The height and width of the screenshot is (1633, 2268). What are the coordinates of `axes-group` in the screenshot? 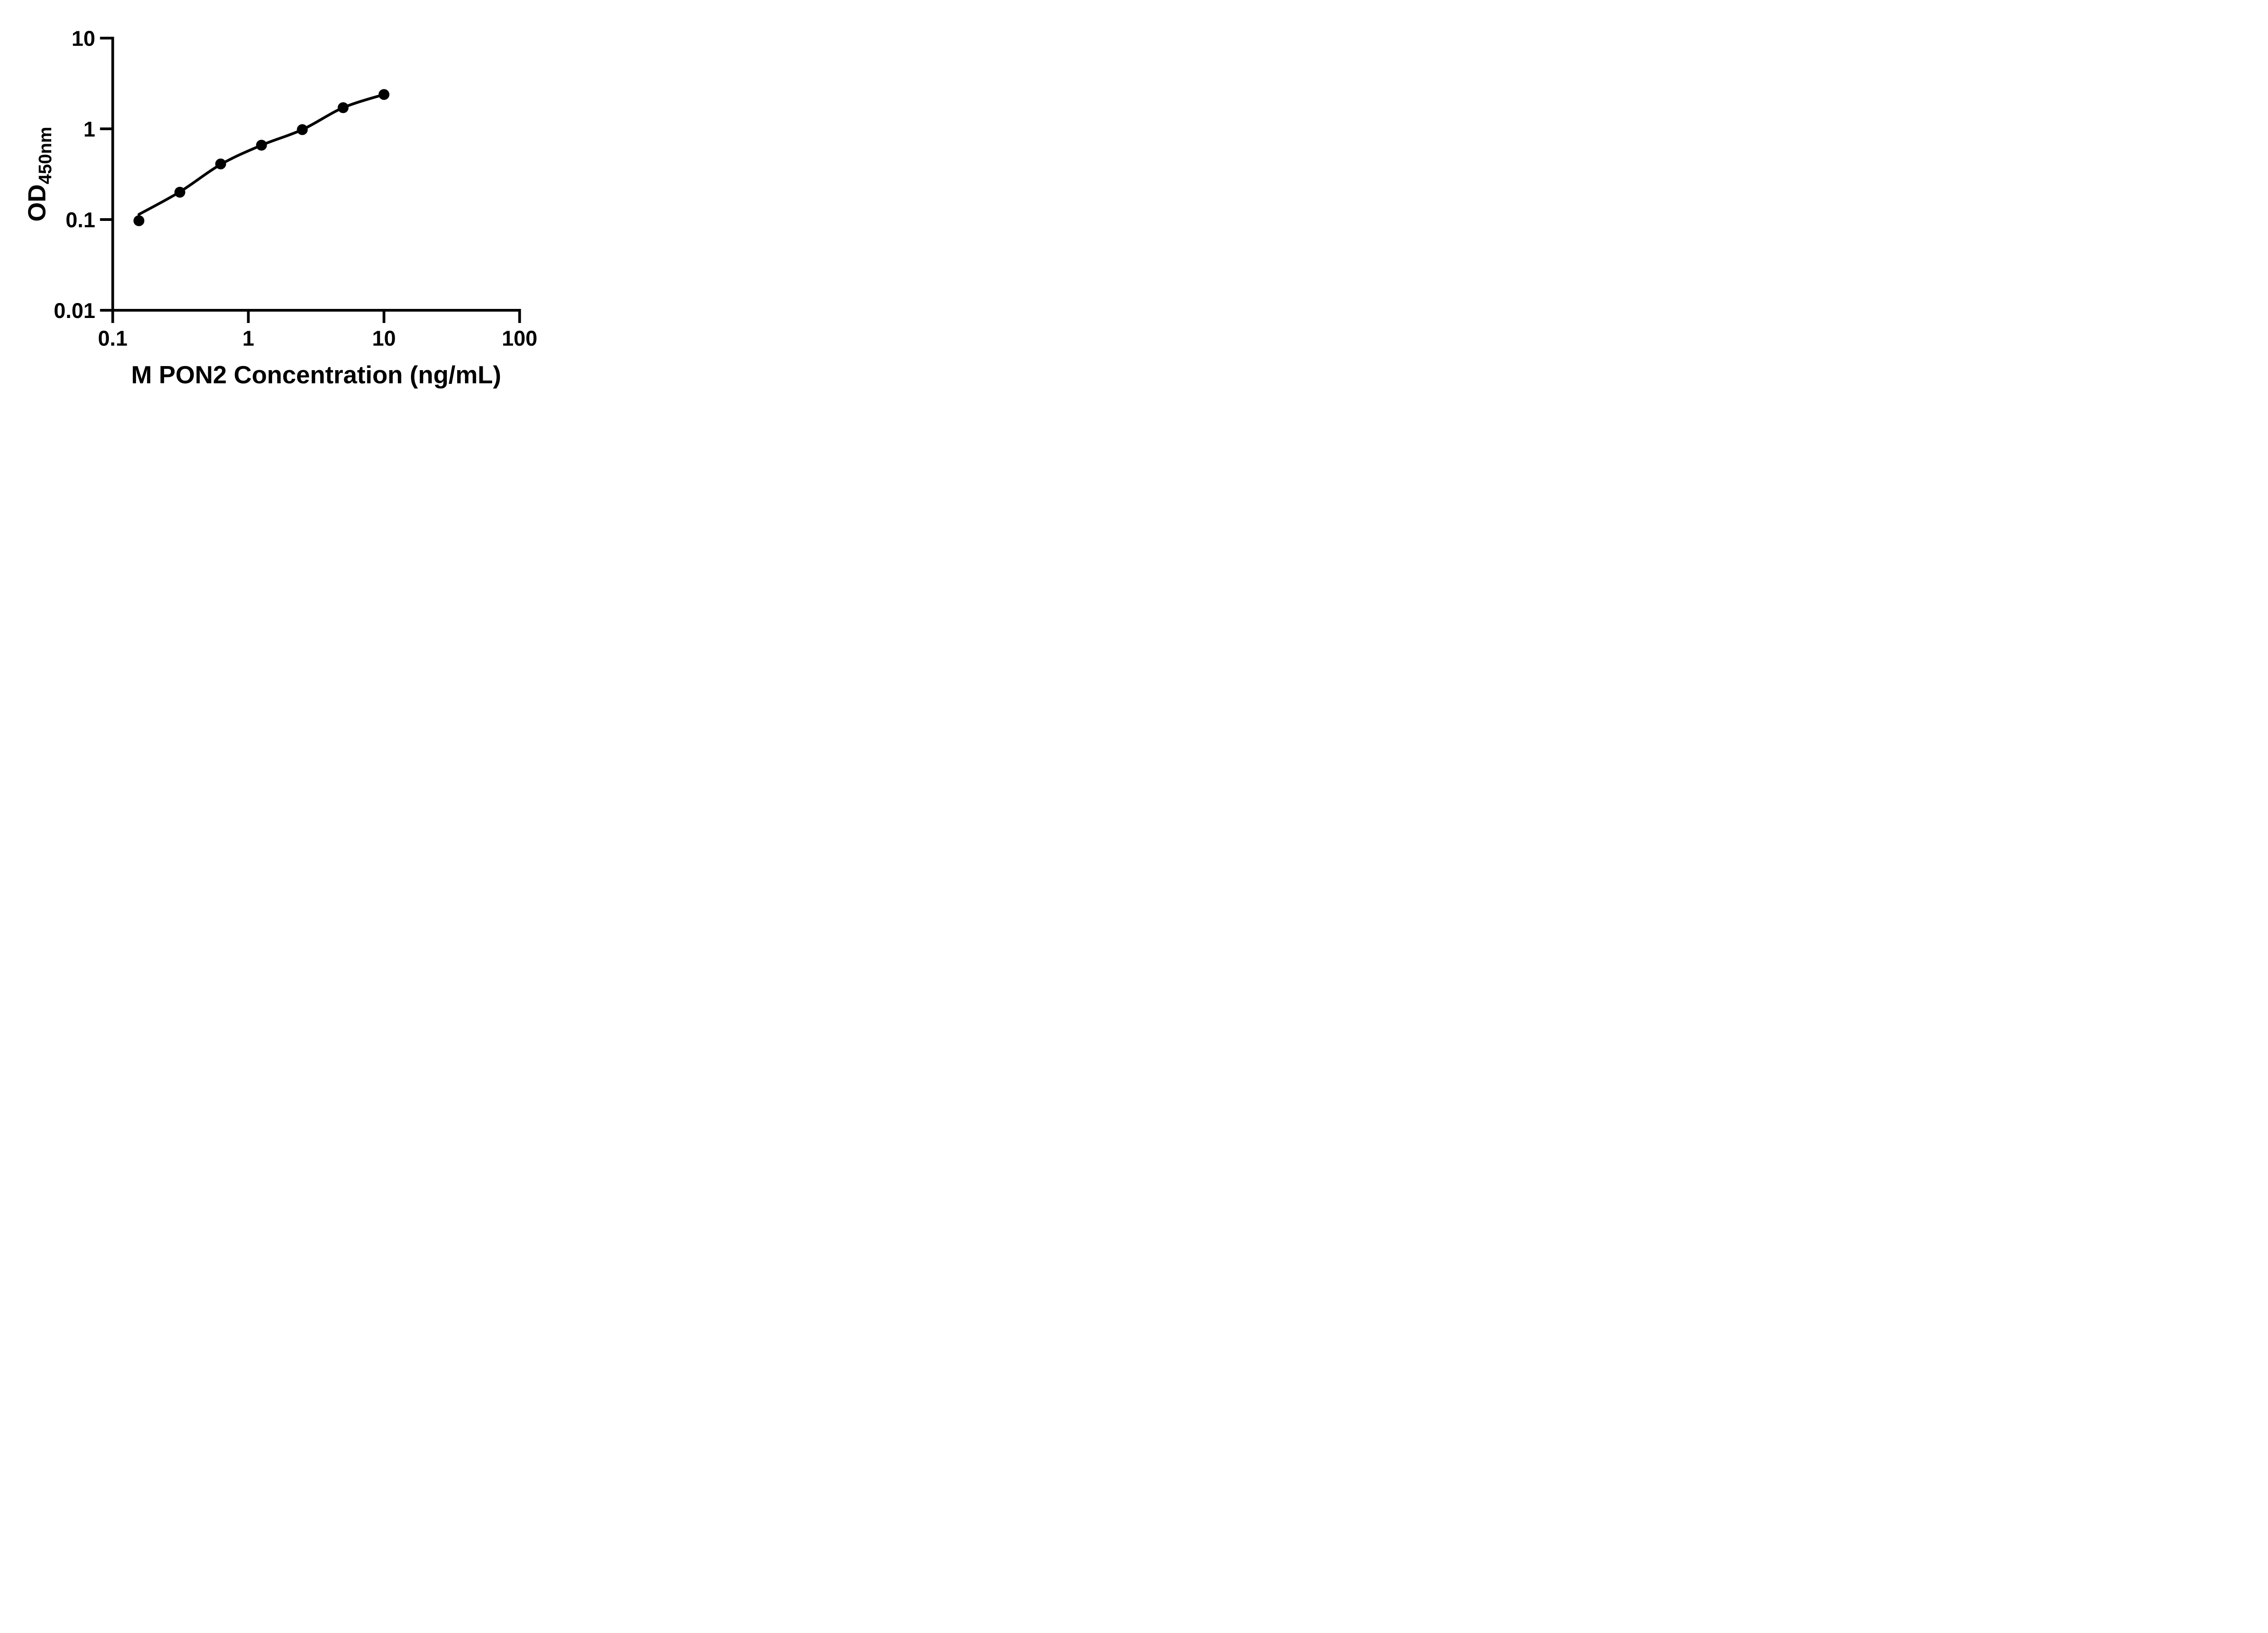 It's located at (316, 174).